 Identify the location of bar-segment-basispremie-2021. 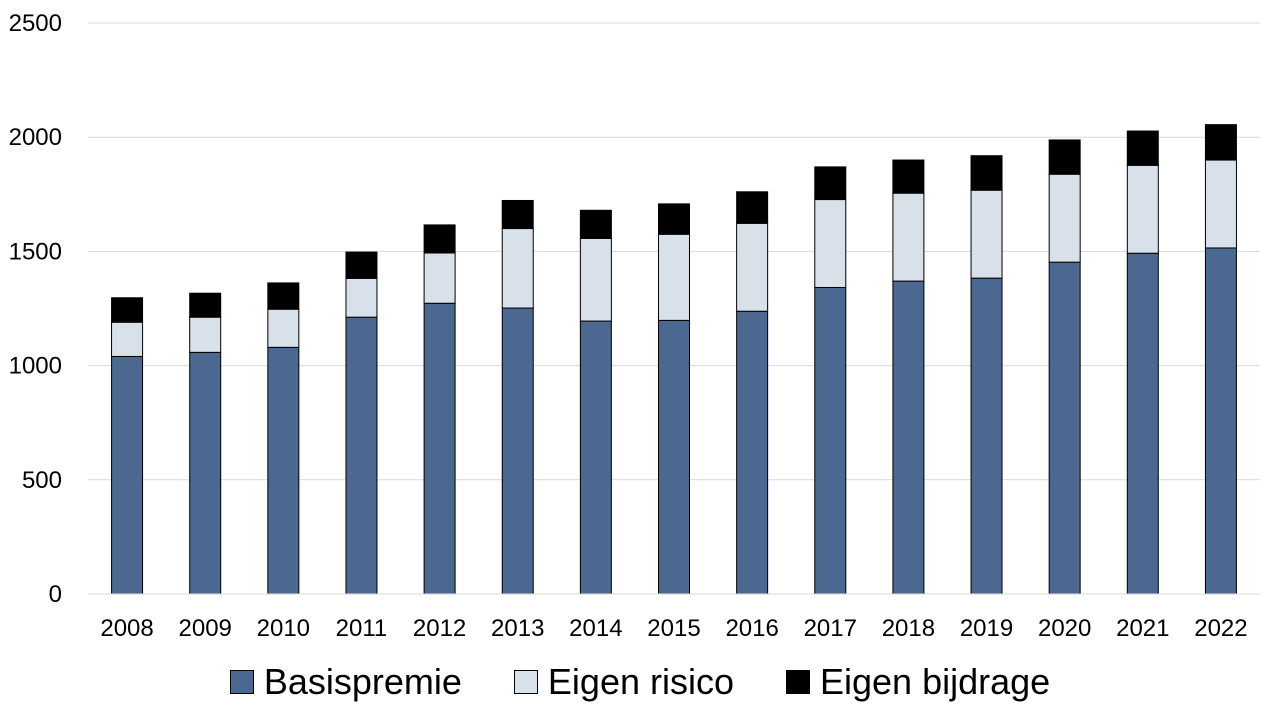
(1142, 423).